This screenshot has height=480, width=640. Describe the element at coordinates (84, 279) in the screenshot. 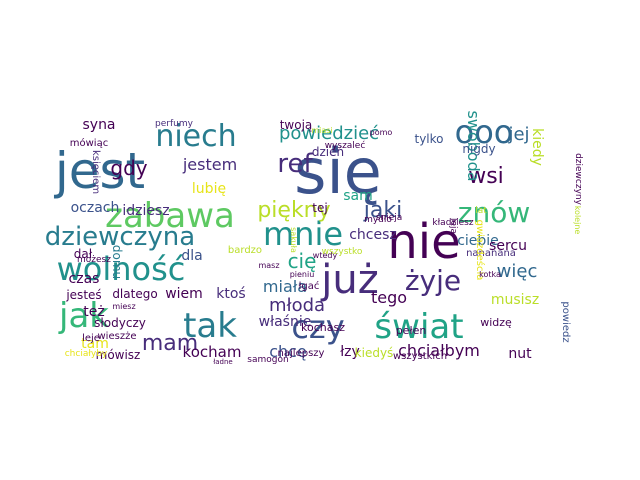

I see `word-cloud-word: czas` at that location.